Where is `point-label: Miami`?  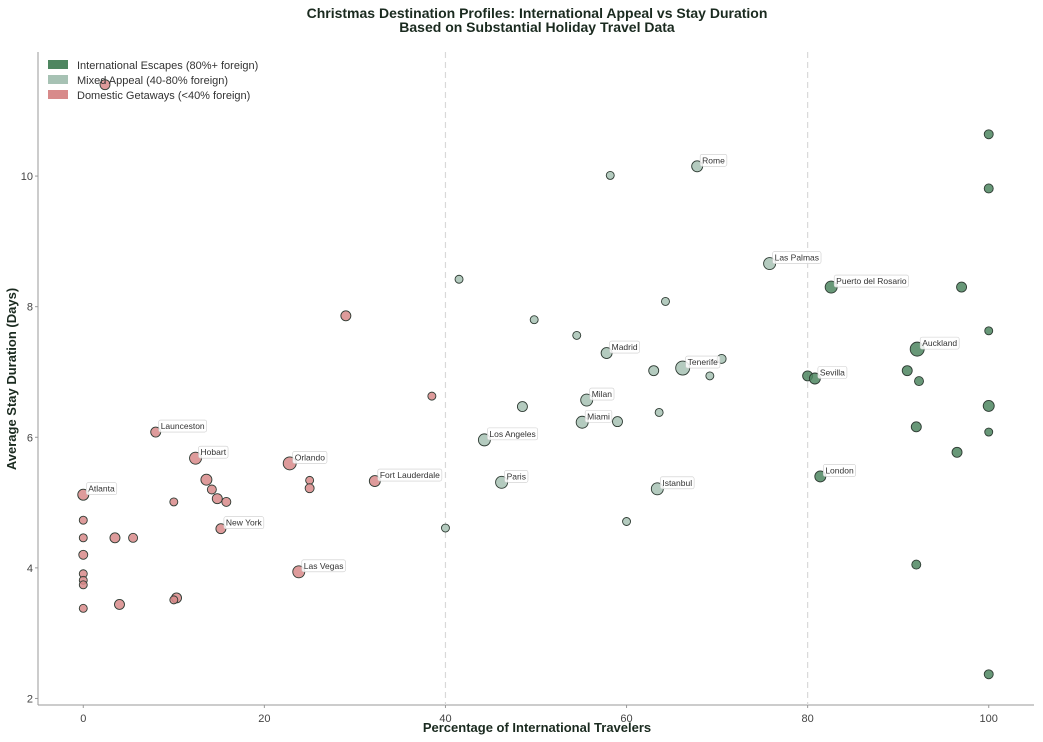 point-label: Miami is located at coordinates (598, 416).